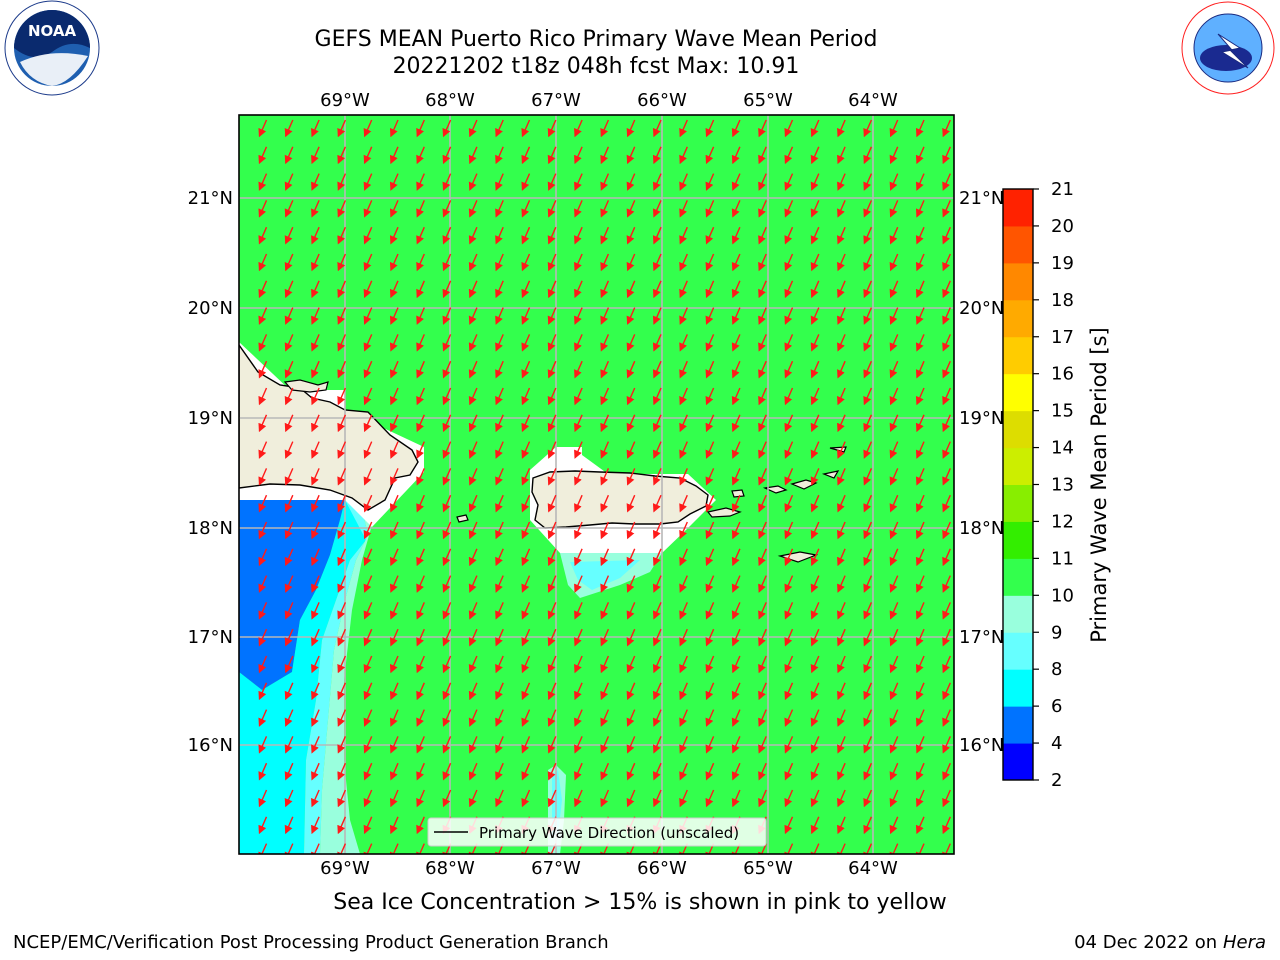 This screenshot has width=1280, height=960. What do you see at coordinates (609, 833) in the screenshot?
I see `legend-label: Primary Wave Direction (unscaled)` at bounding box center [609, 833].